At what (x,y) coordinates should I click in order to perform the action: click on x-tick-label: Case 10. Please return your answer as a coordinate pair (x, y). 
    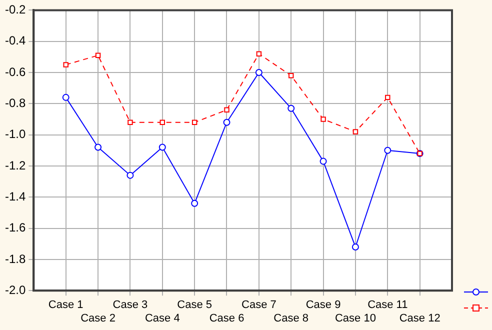
    Looking at the image, I should click on (355, 318).